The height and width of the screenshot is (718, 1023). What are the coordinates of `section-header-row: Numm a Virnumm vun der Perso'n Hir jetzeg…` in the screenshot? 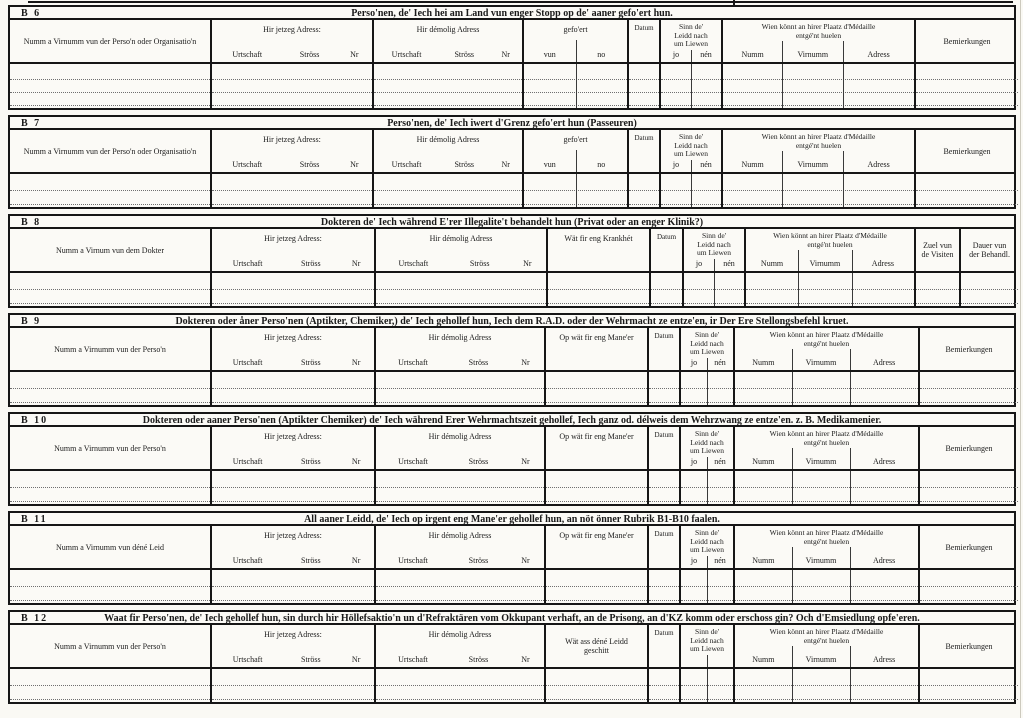 It's located at (512, 647).